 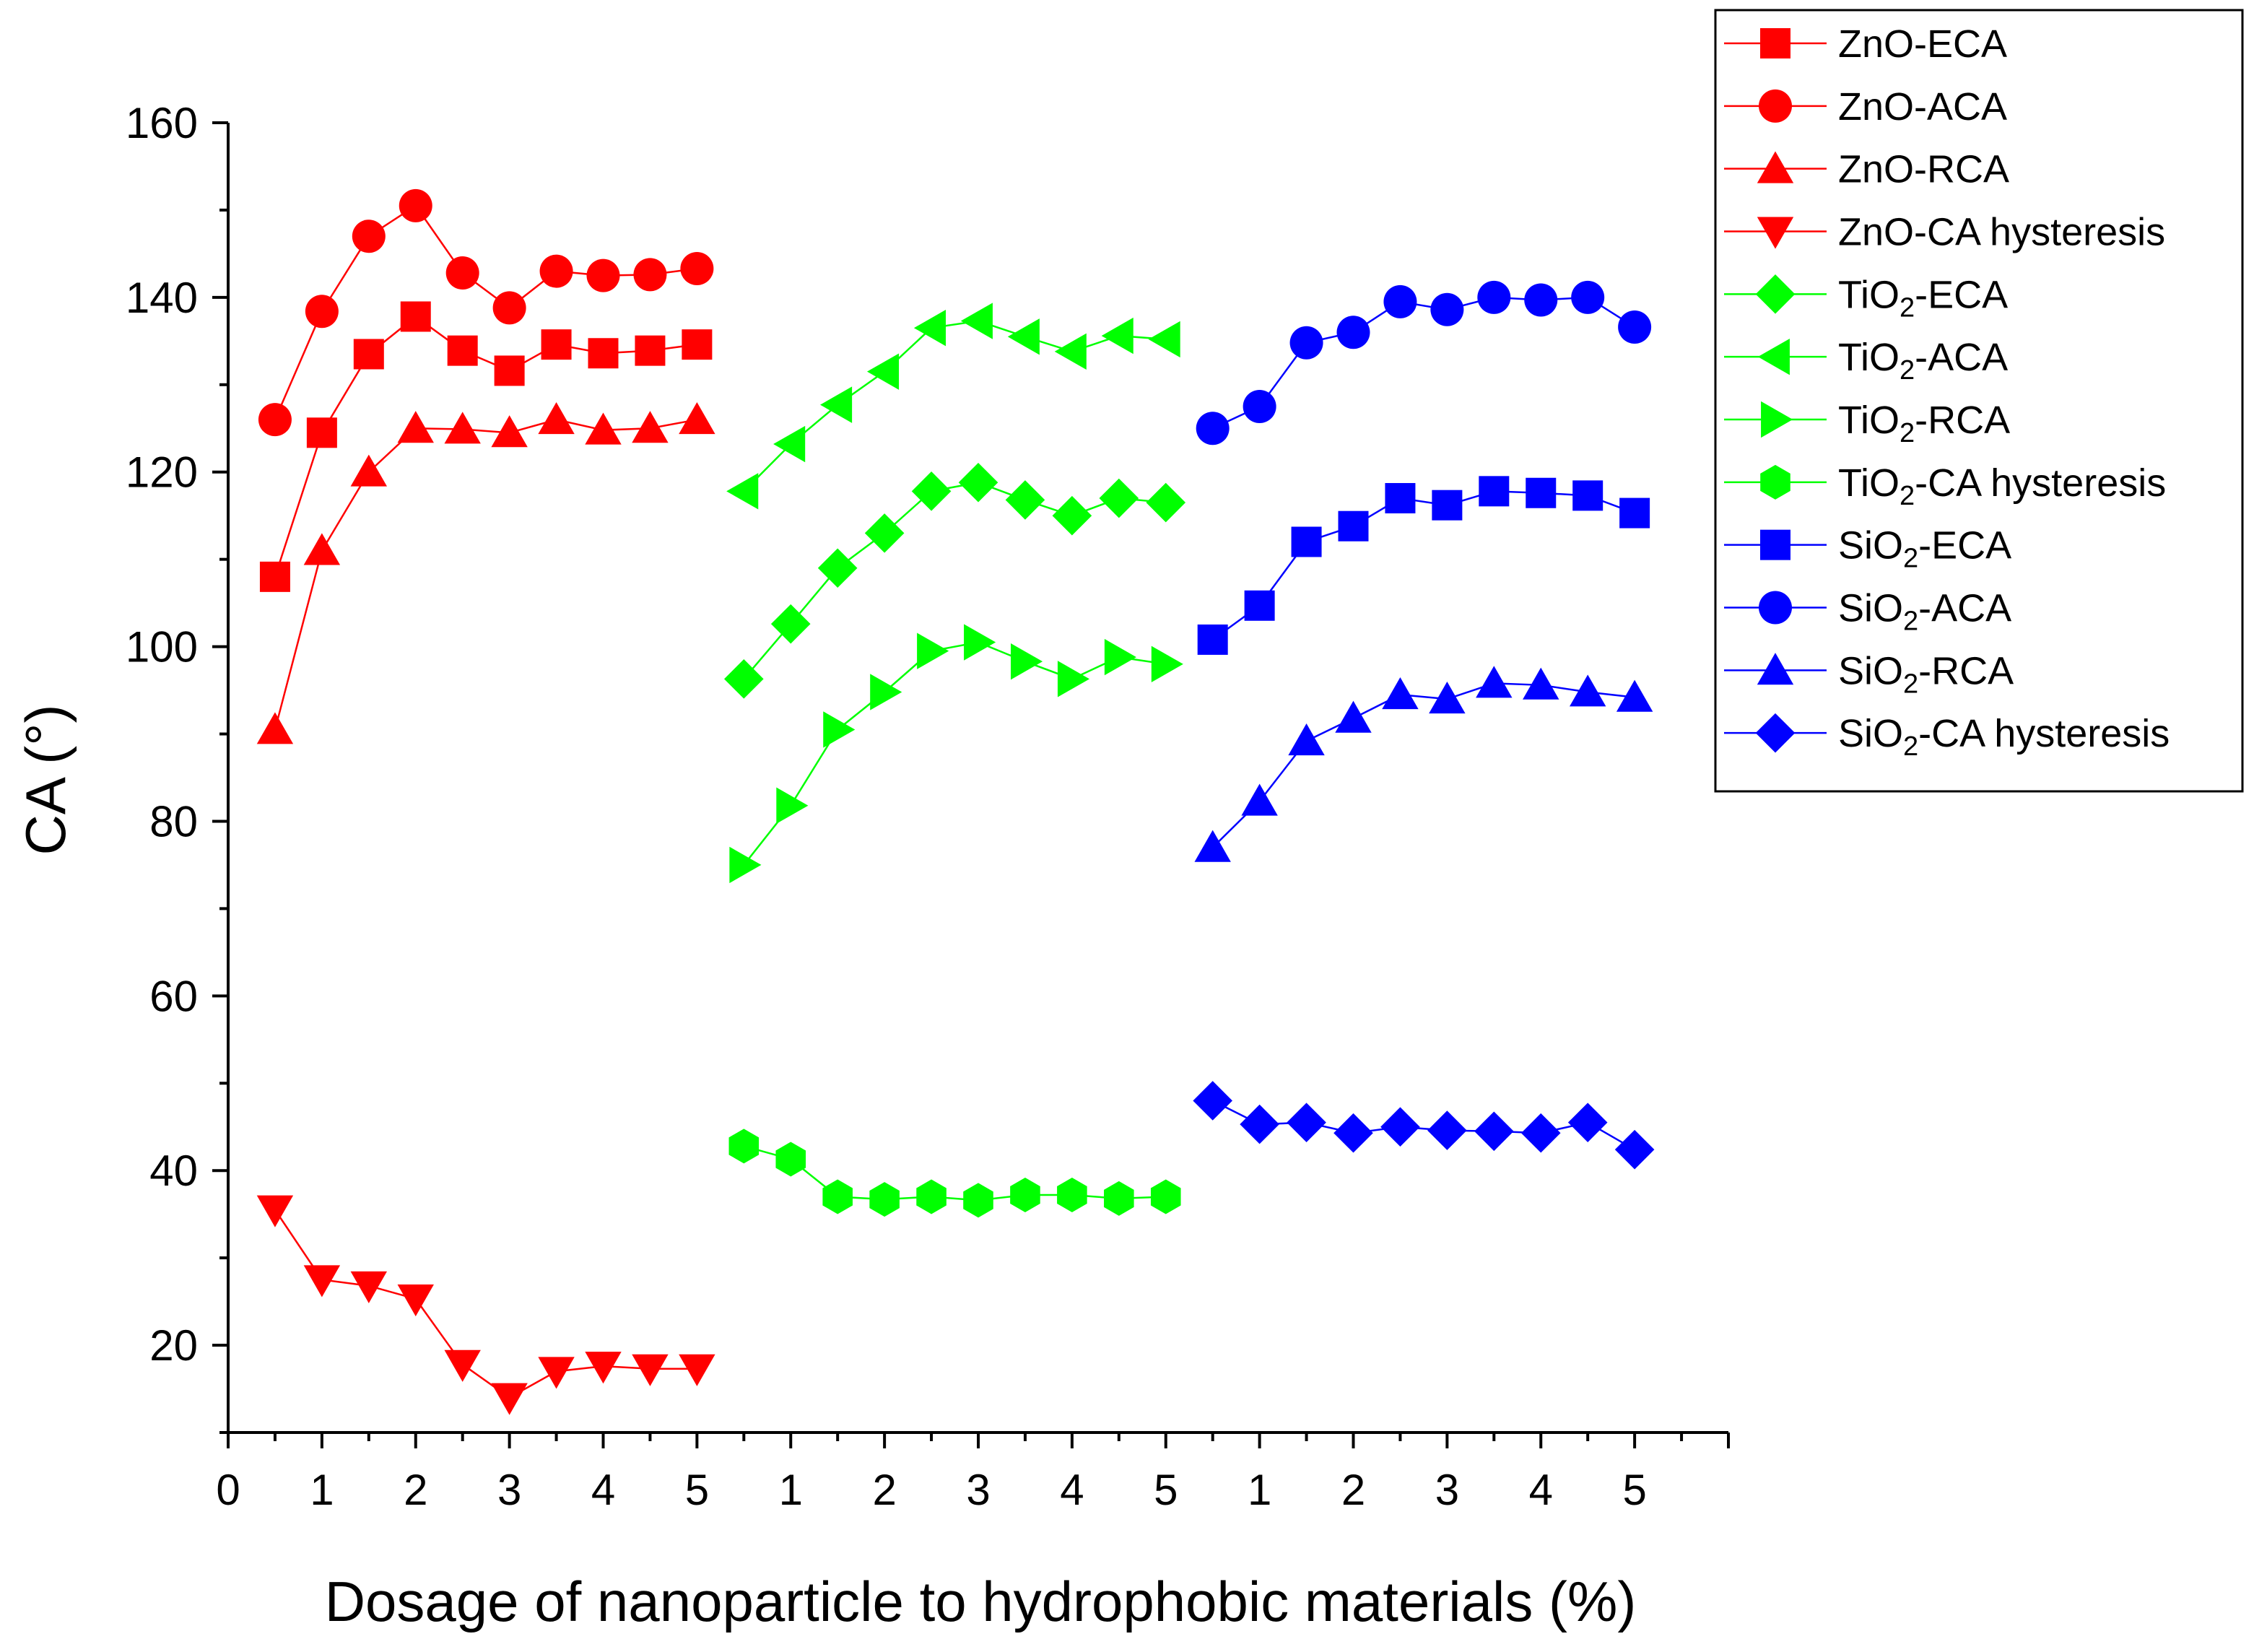 I want to click on y-tick-label: 40, so click(x=173, y=1171).